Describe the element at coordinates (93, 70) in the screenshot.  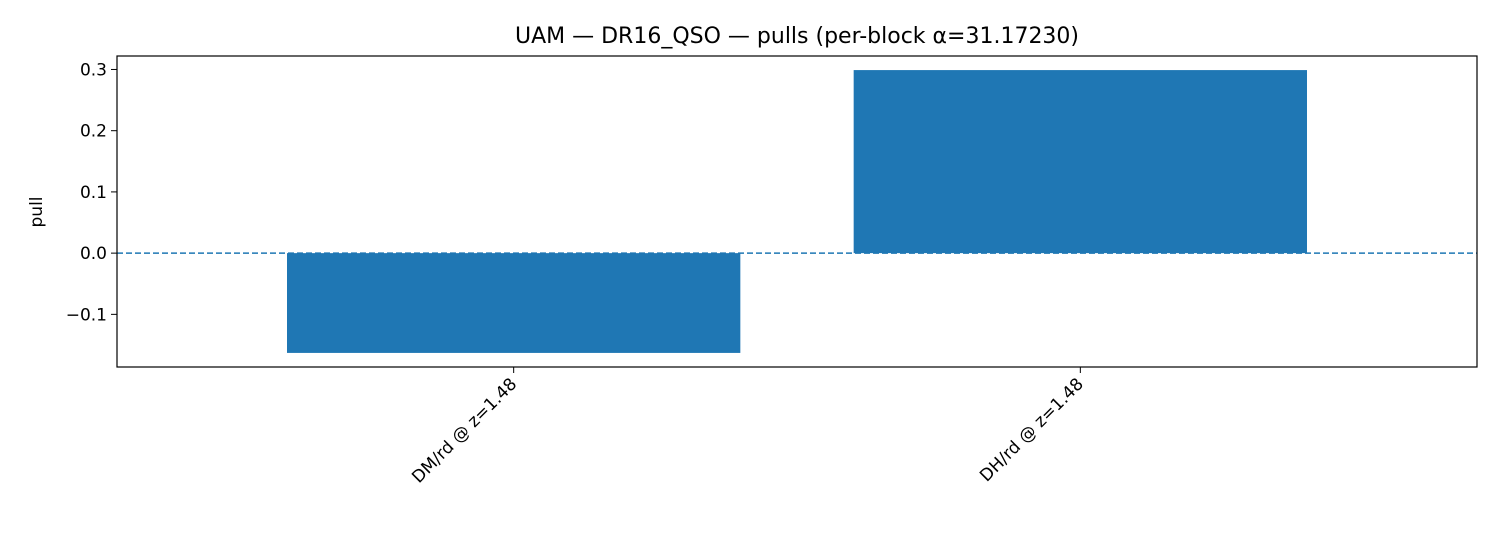
I see `y-tick-label: 0.3` at that location.